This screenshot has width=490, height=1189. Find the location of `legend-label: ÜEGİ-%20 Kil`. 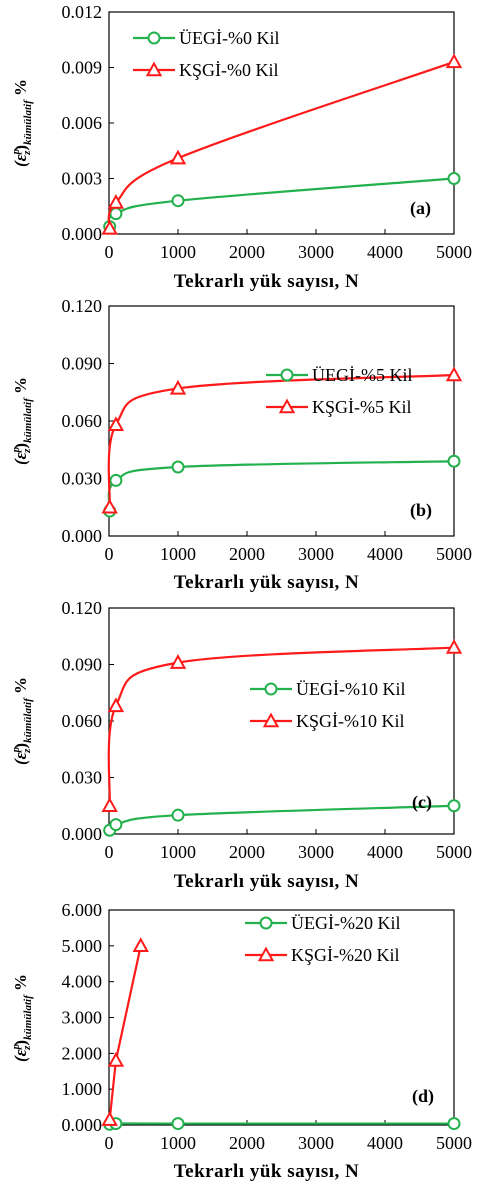

legend-label: ÜEGİ-%20 Kil is located at coordinates (345, 923).